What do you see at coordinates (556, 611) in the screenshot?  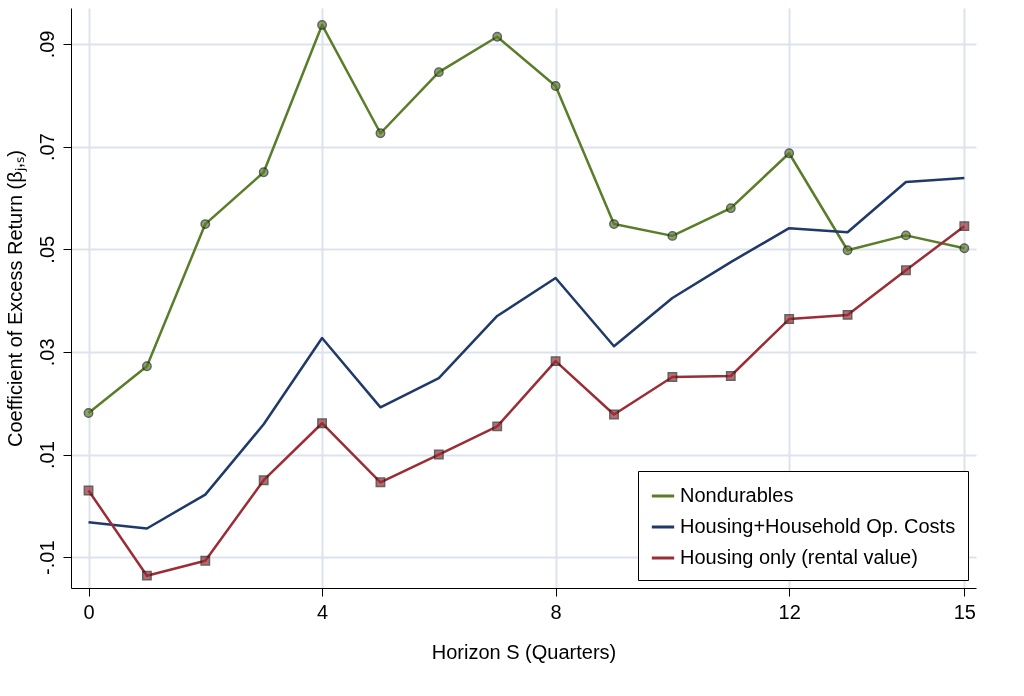 I see `x-tick-label: 8` at bounding box center [556, 611].